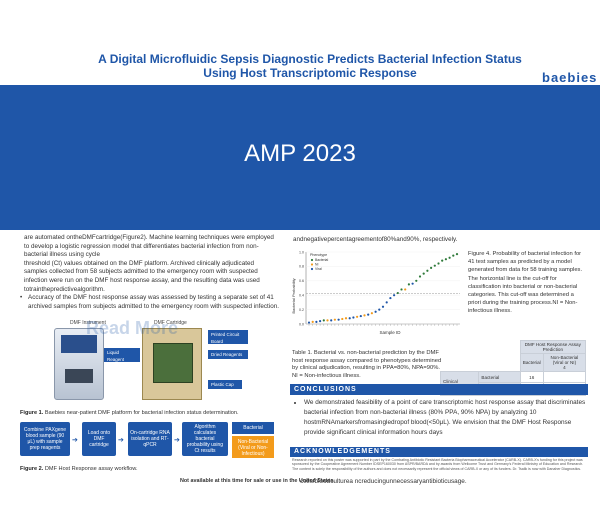 This screenshot has height=510, width=600. I want to click on label-dmf-instrument: DMF Instrument, so click(88, 323).